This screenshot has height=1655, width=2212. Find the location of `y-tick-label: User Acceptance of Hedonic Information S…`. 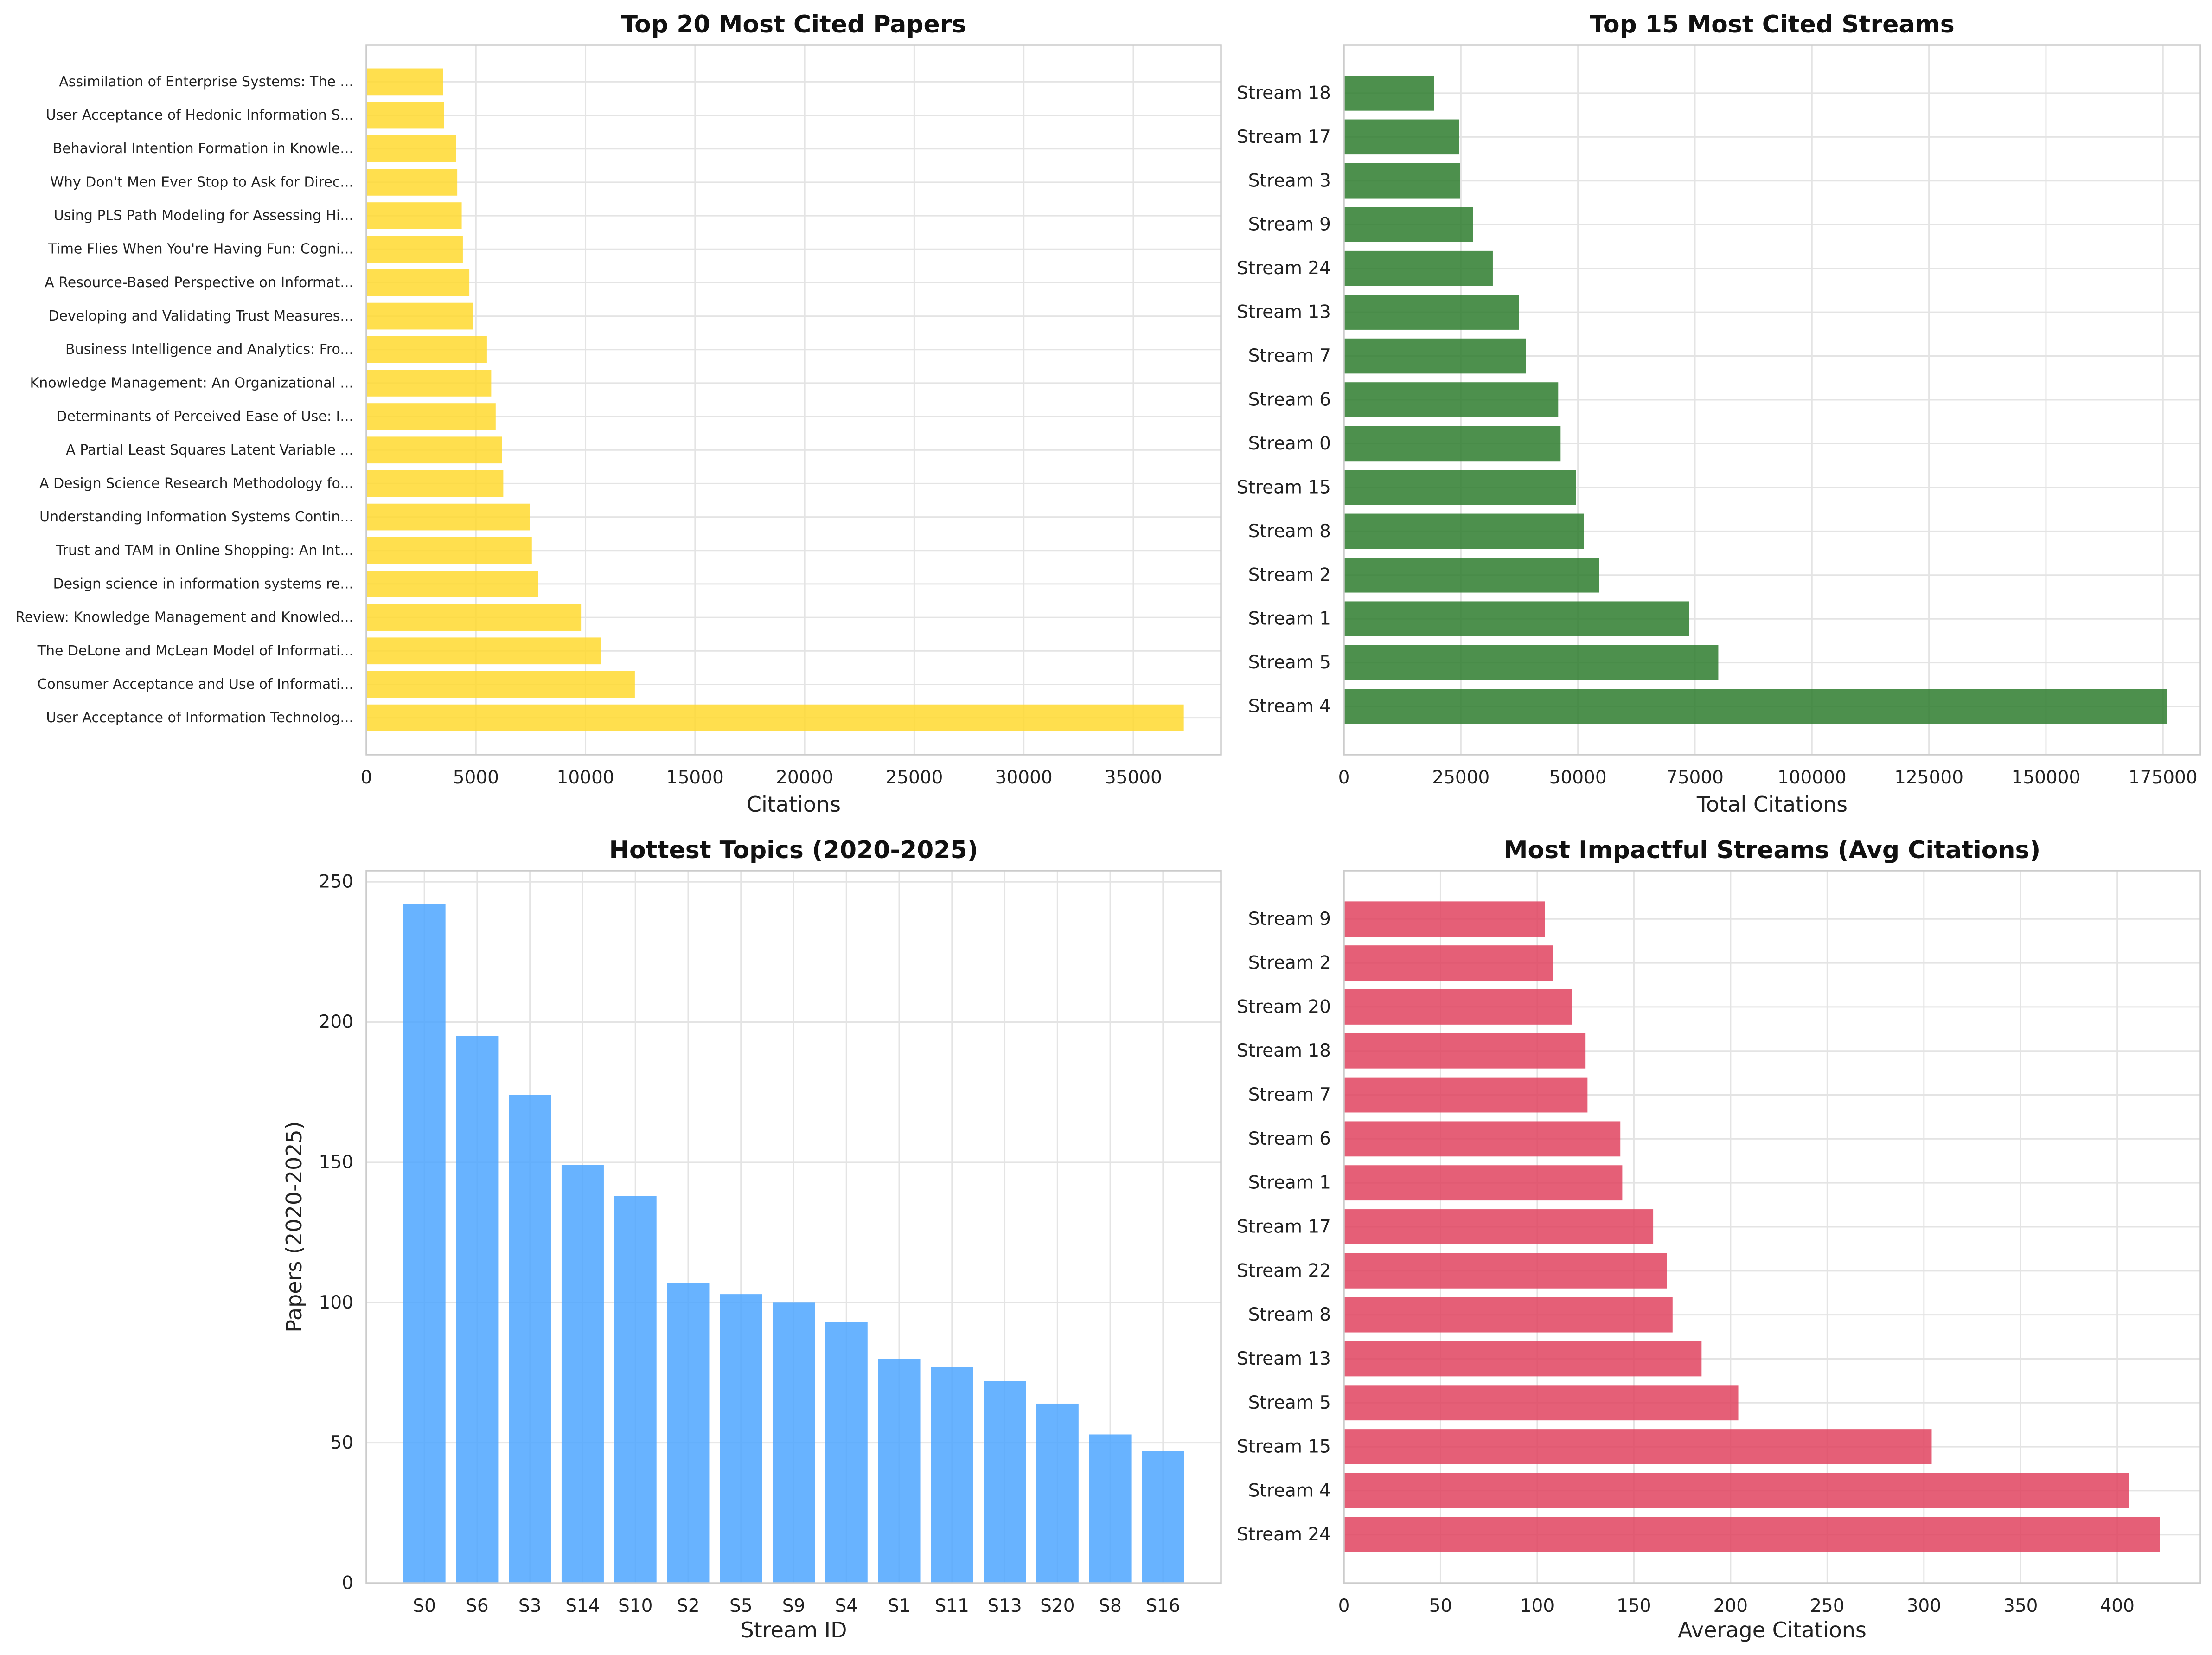

y-tick-label: User Acceptance of Hedonic Information S… is located at coordinates (199, 115).